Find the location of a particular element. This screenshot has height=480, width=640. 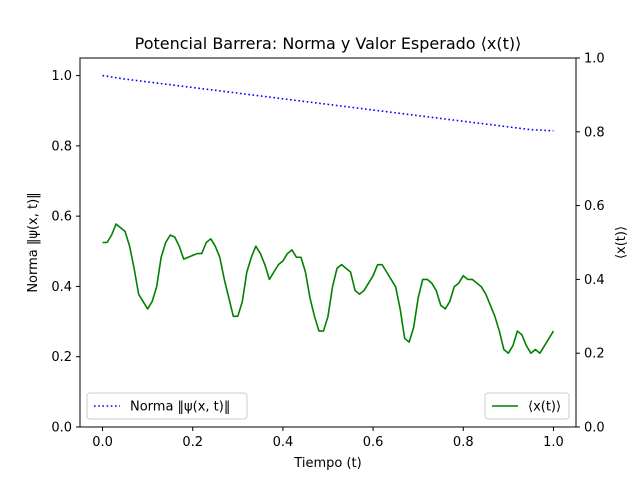

x-tick-label-1: 0.2 is located at coordinates (192, 442).